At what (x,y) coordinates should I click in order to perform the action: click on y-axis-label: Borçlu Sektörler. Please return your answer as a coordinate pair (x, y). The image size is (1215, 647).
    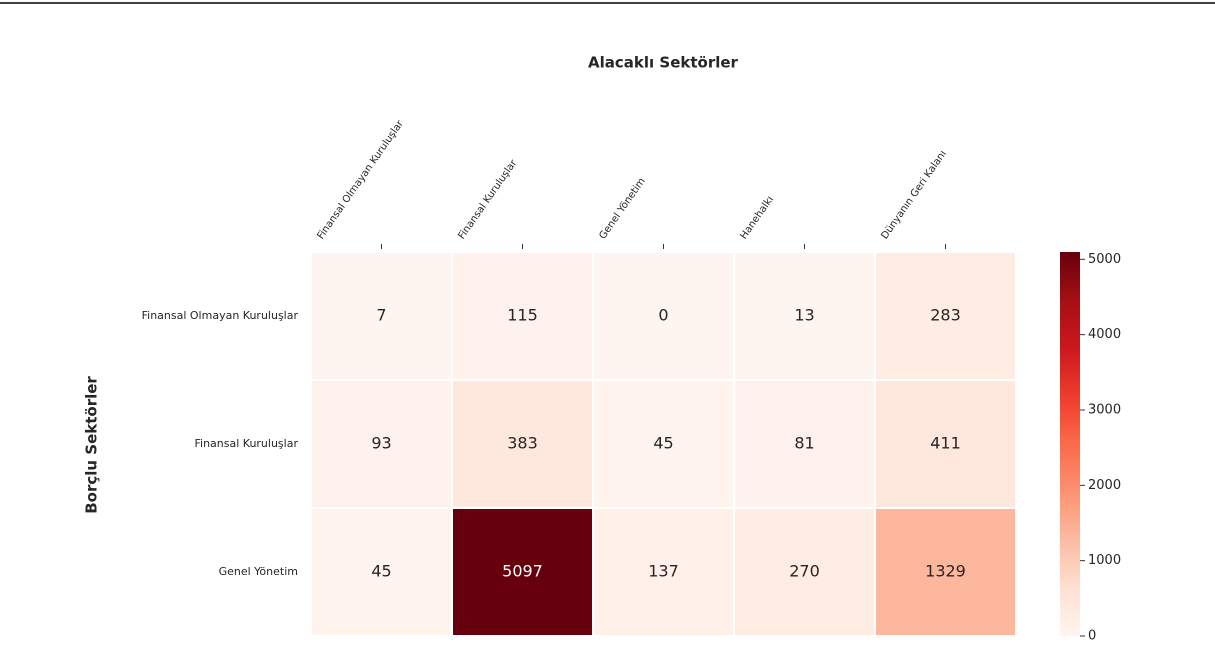
    Looking at the image, I should click on (92, 445).